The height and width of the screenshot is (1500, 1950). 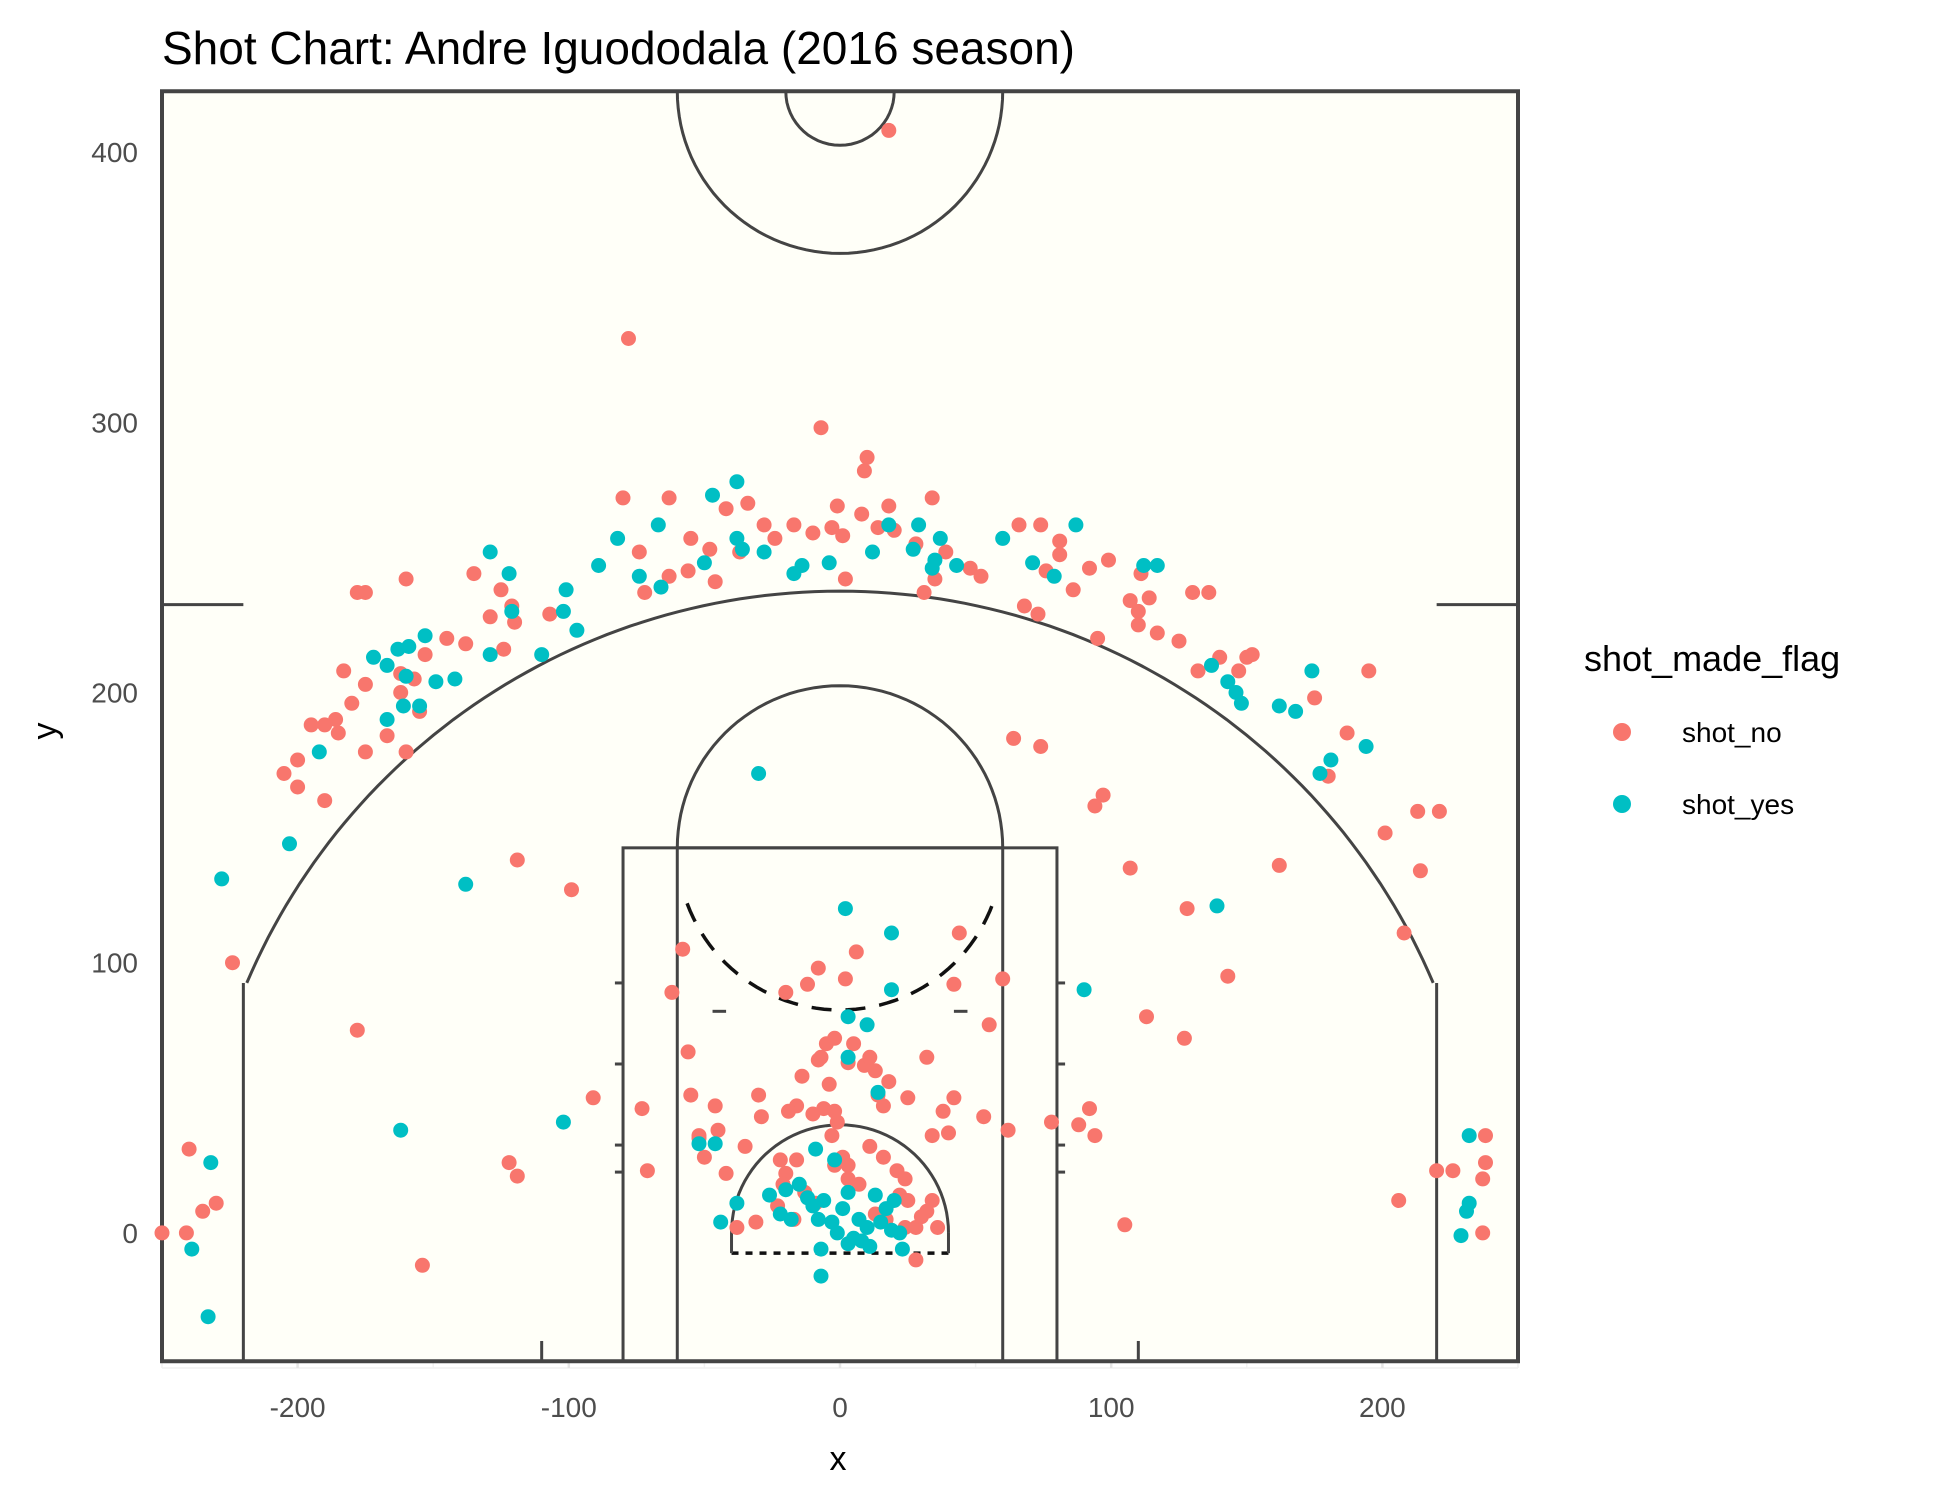 What do you see at coordinates (1622, 732) in the screenshot?
I see `legend-key-shot-no` at bounding box center [1622, 732].